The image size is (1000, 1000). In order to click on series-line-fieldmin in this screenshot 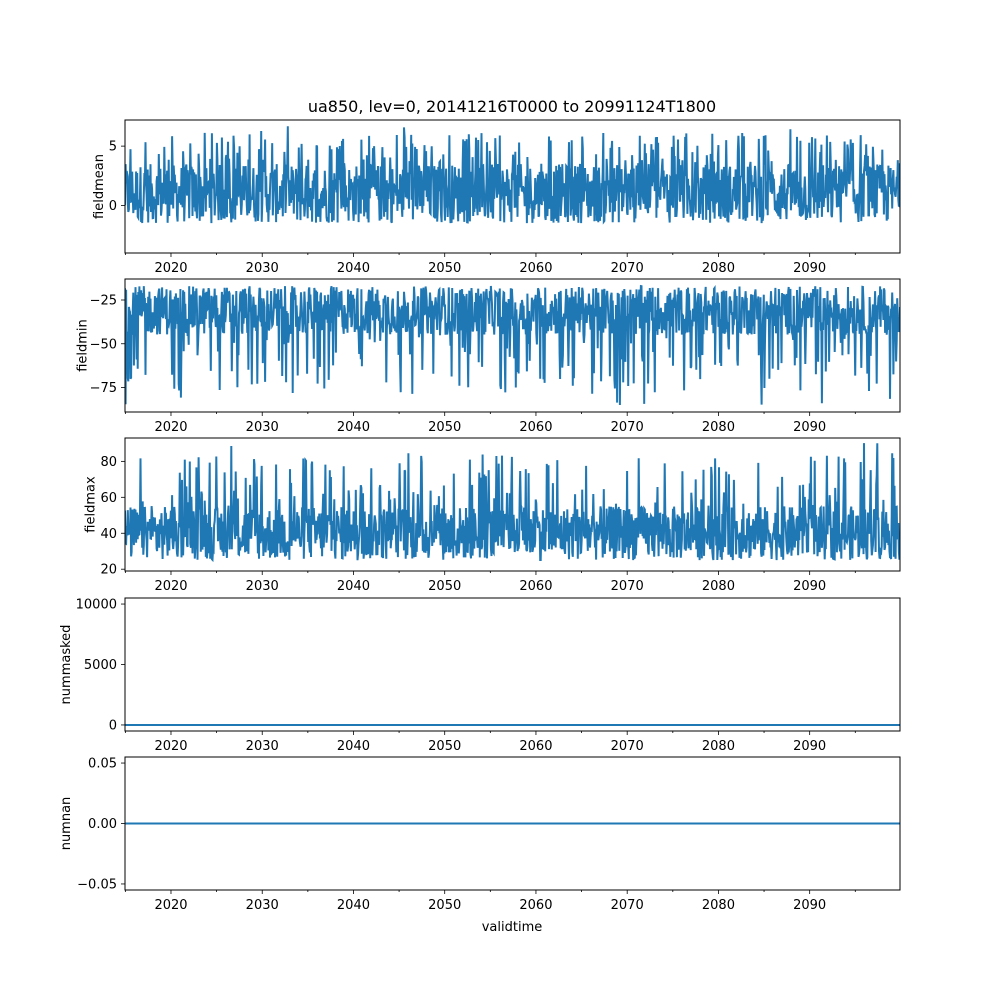, I will do `click(512, 345)`.